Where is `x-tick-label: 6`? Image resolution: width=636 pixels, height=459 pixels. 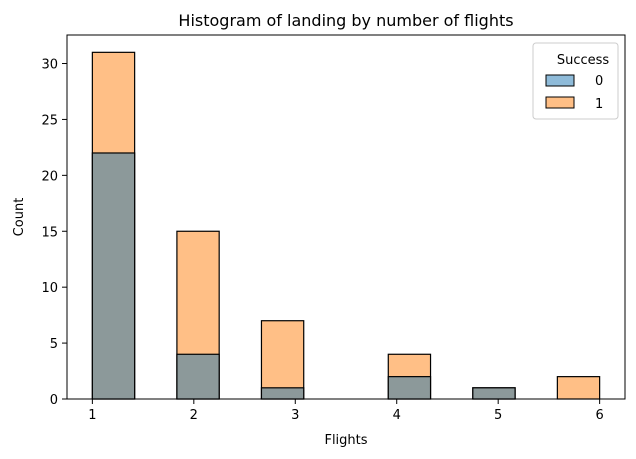
x-tick-label: 6 is located at coordinates (599, 415).